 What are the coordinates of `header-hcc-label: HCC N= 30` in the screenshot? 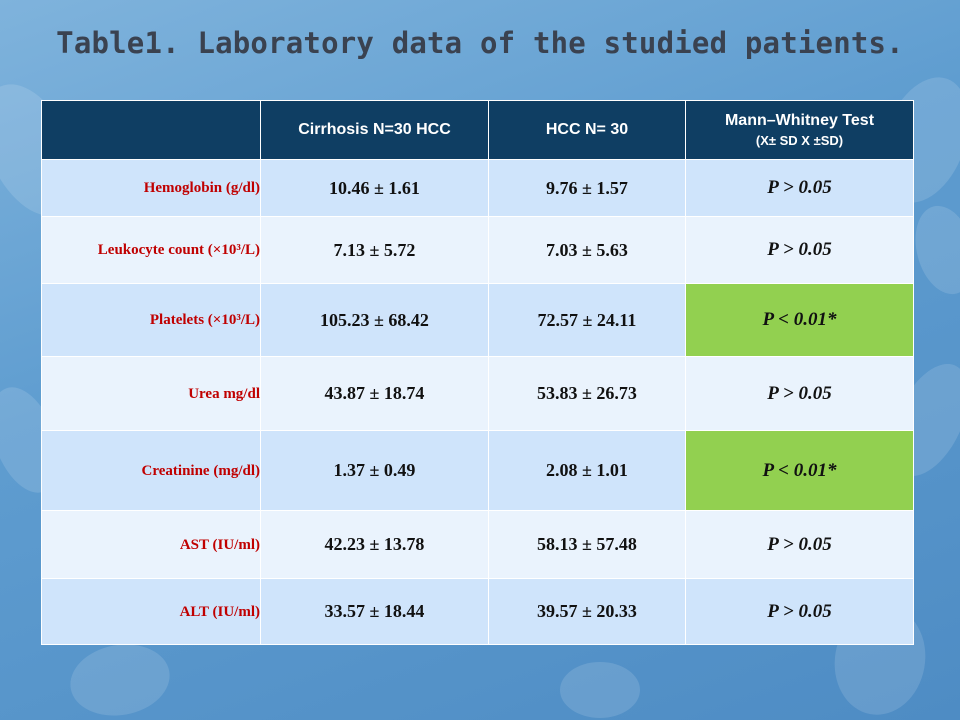 It's located at (587, 129).